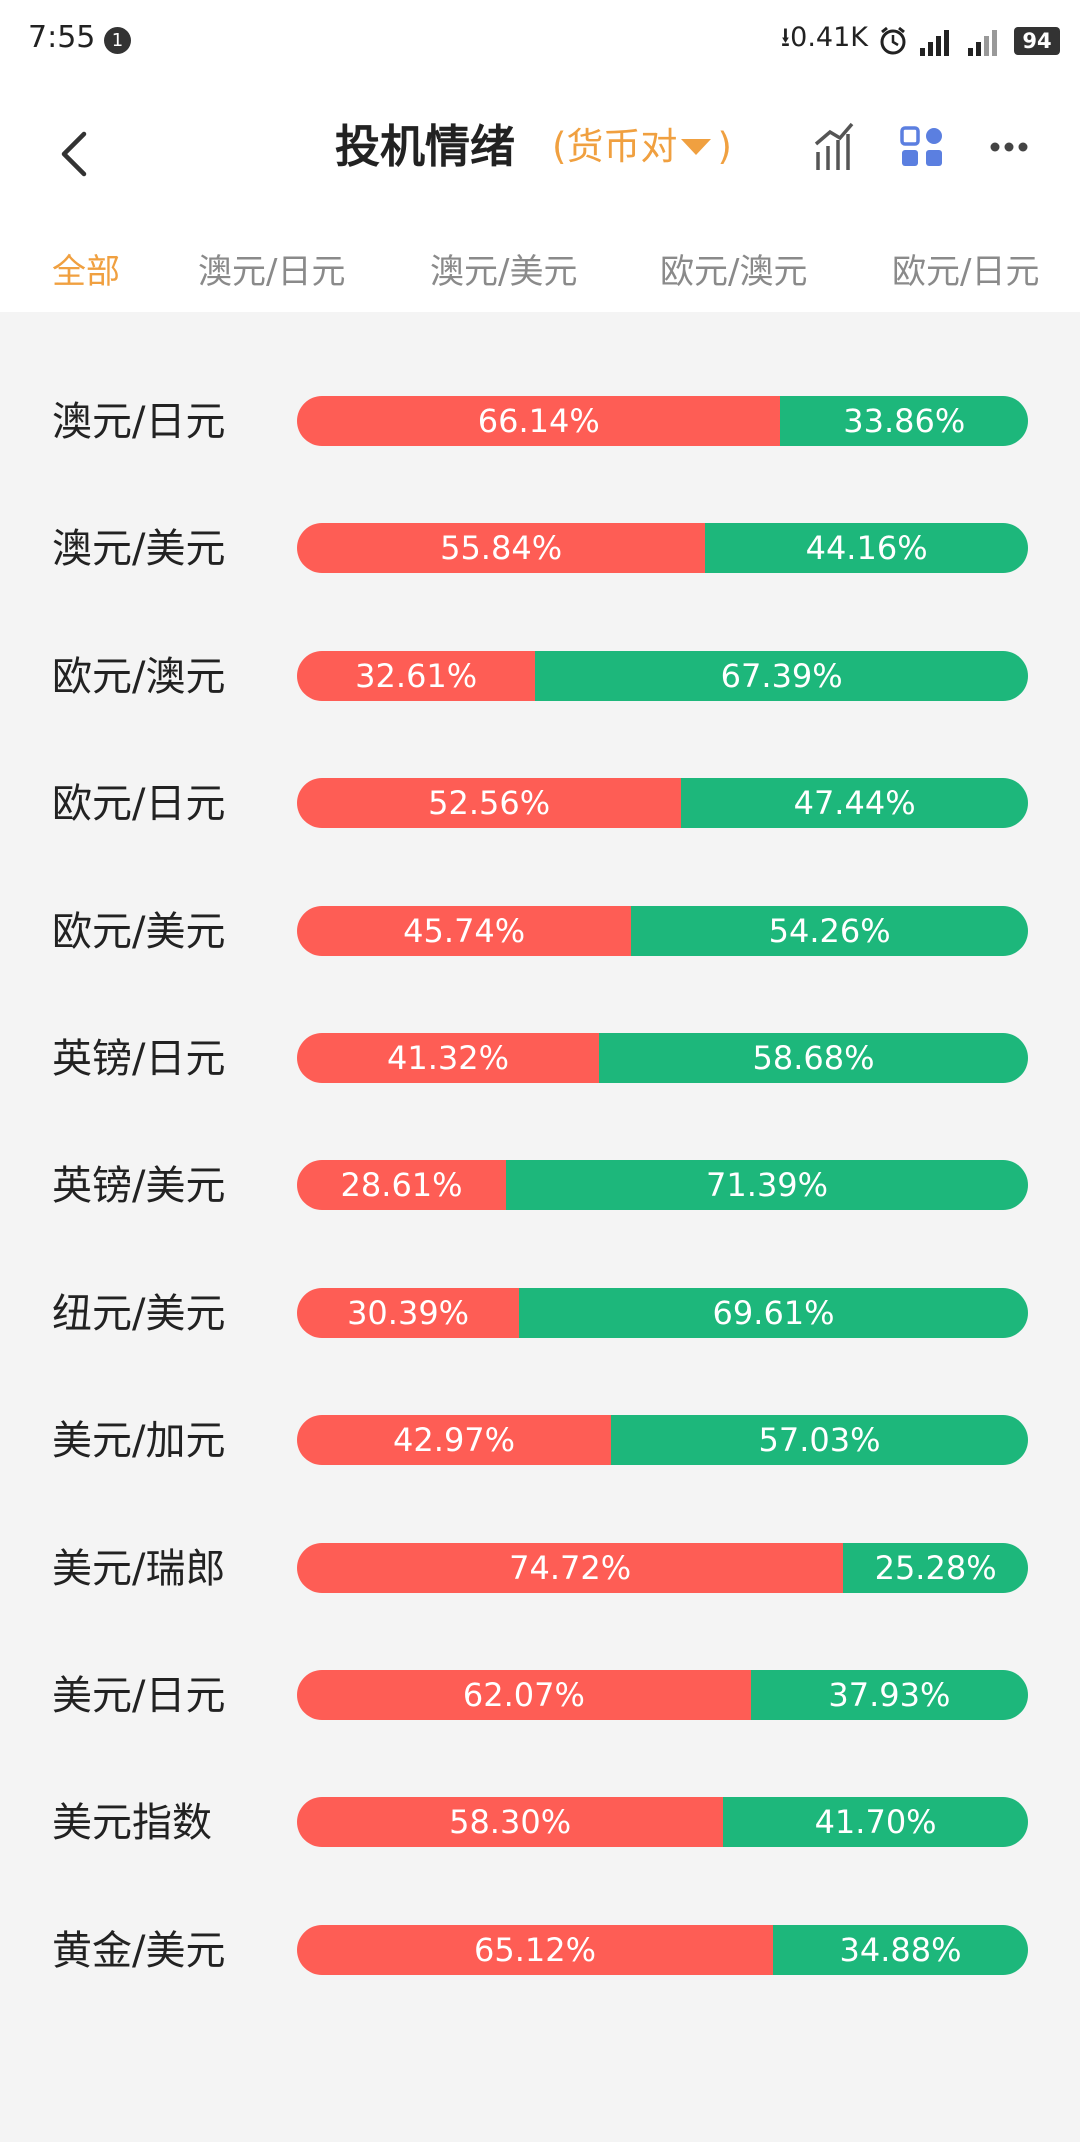 The image size is (1080, 2142). I want to click on pair-label: 英镑/美元, so click(139, 1186).